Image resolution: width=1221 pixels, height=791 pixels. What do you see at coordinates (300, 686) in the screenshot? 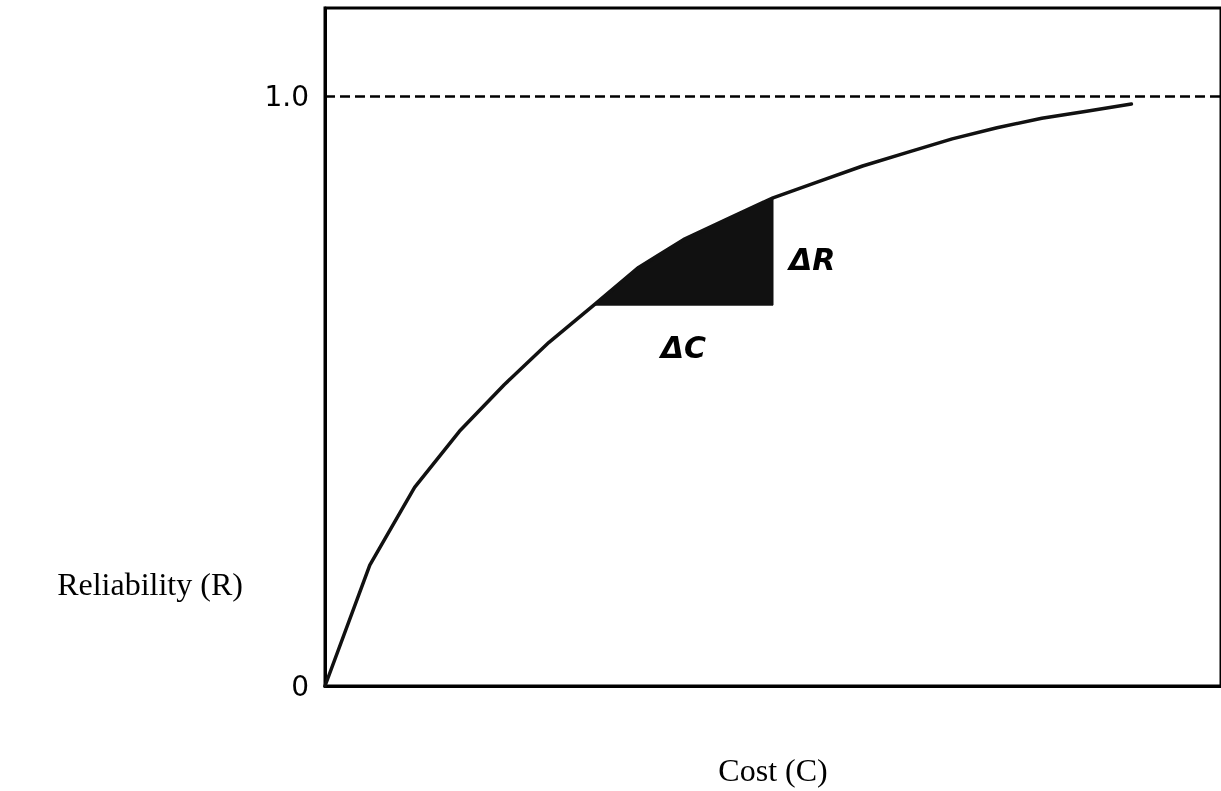
I see `y-tick-label: 0` at bounding box center [300, 686].